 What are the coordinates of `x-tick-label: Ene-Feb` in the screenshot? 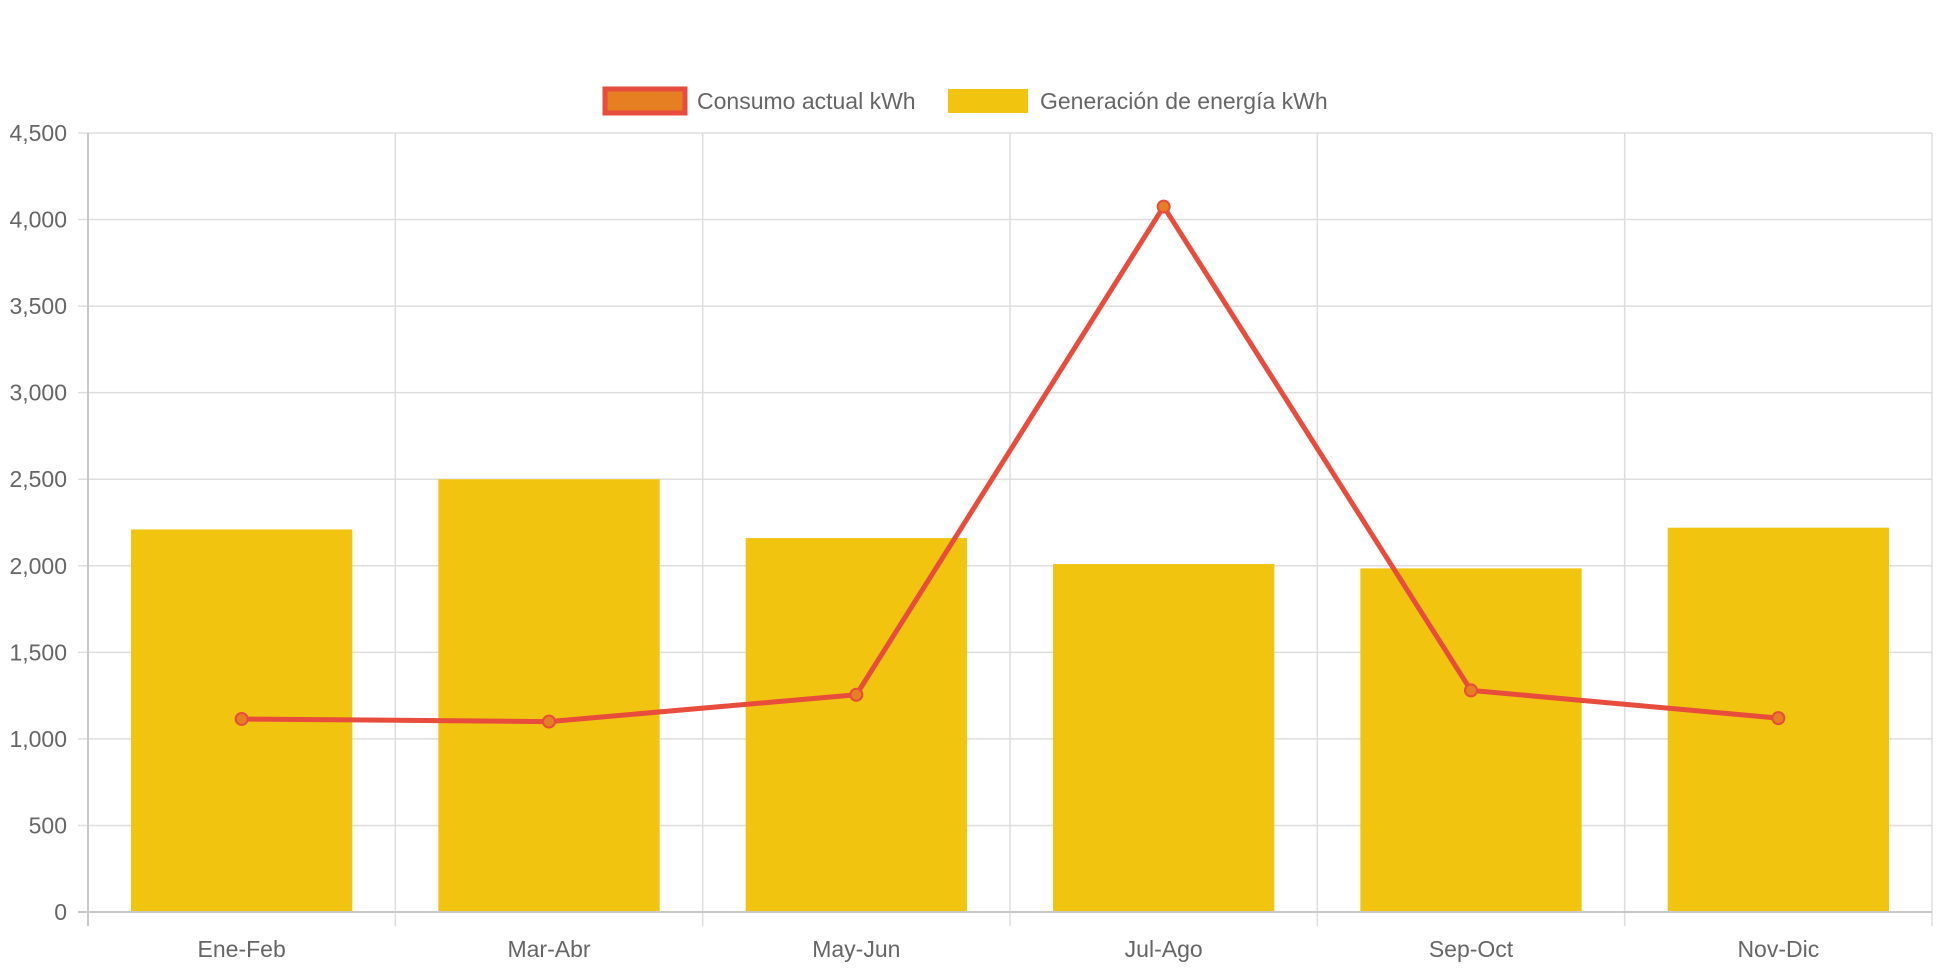 It's located at (242, 949).